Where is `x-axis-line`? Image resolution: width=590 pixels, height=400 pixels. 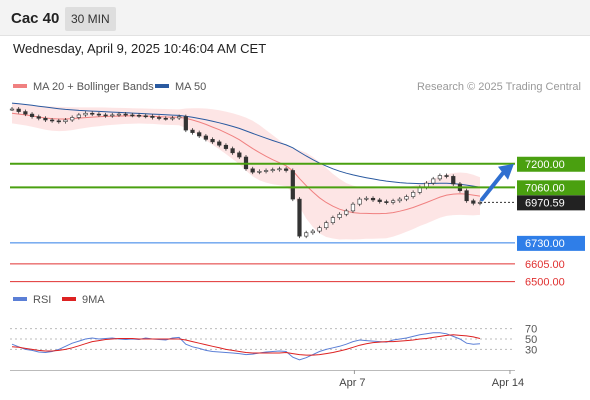
x-axis-line is located at coordinates (262, 370).